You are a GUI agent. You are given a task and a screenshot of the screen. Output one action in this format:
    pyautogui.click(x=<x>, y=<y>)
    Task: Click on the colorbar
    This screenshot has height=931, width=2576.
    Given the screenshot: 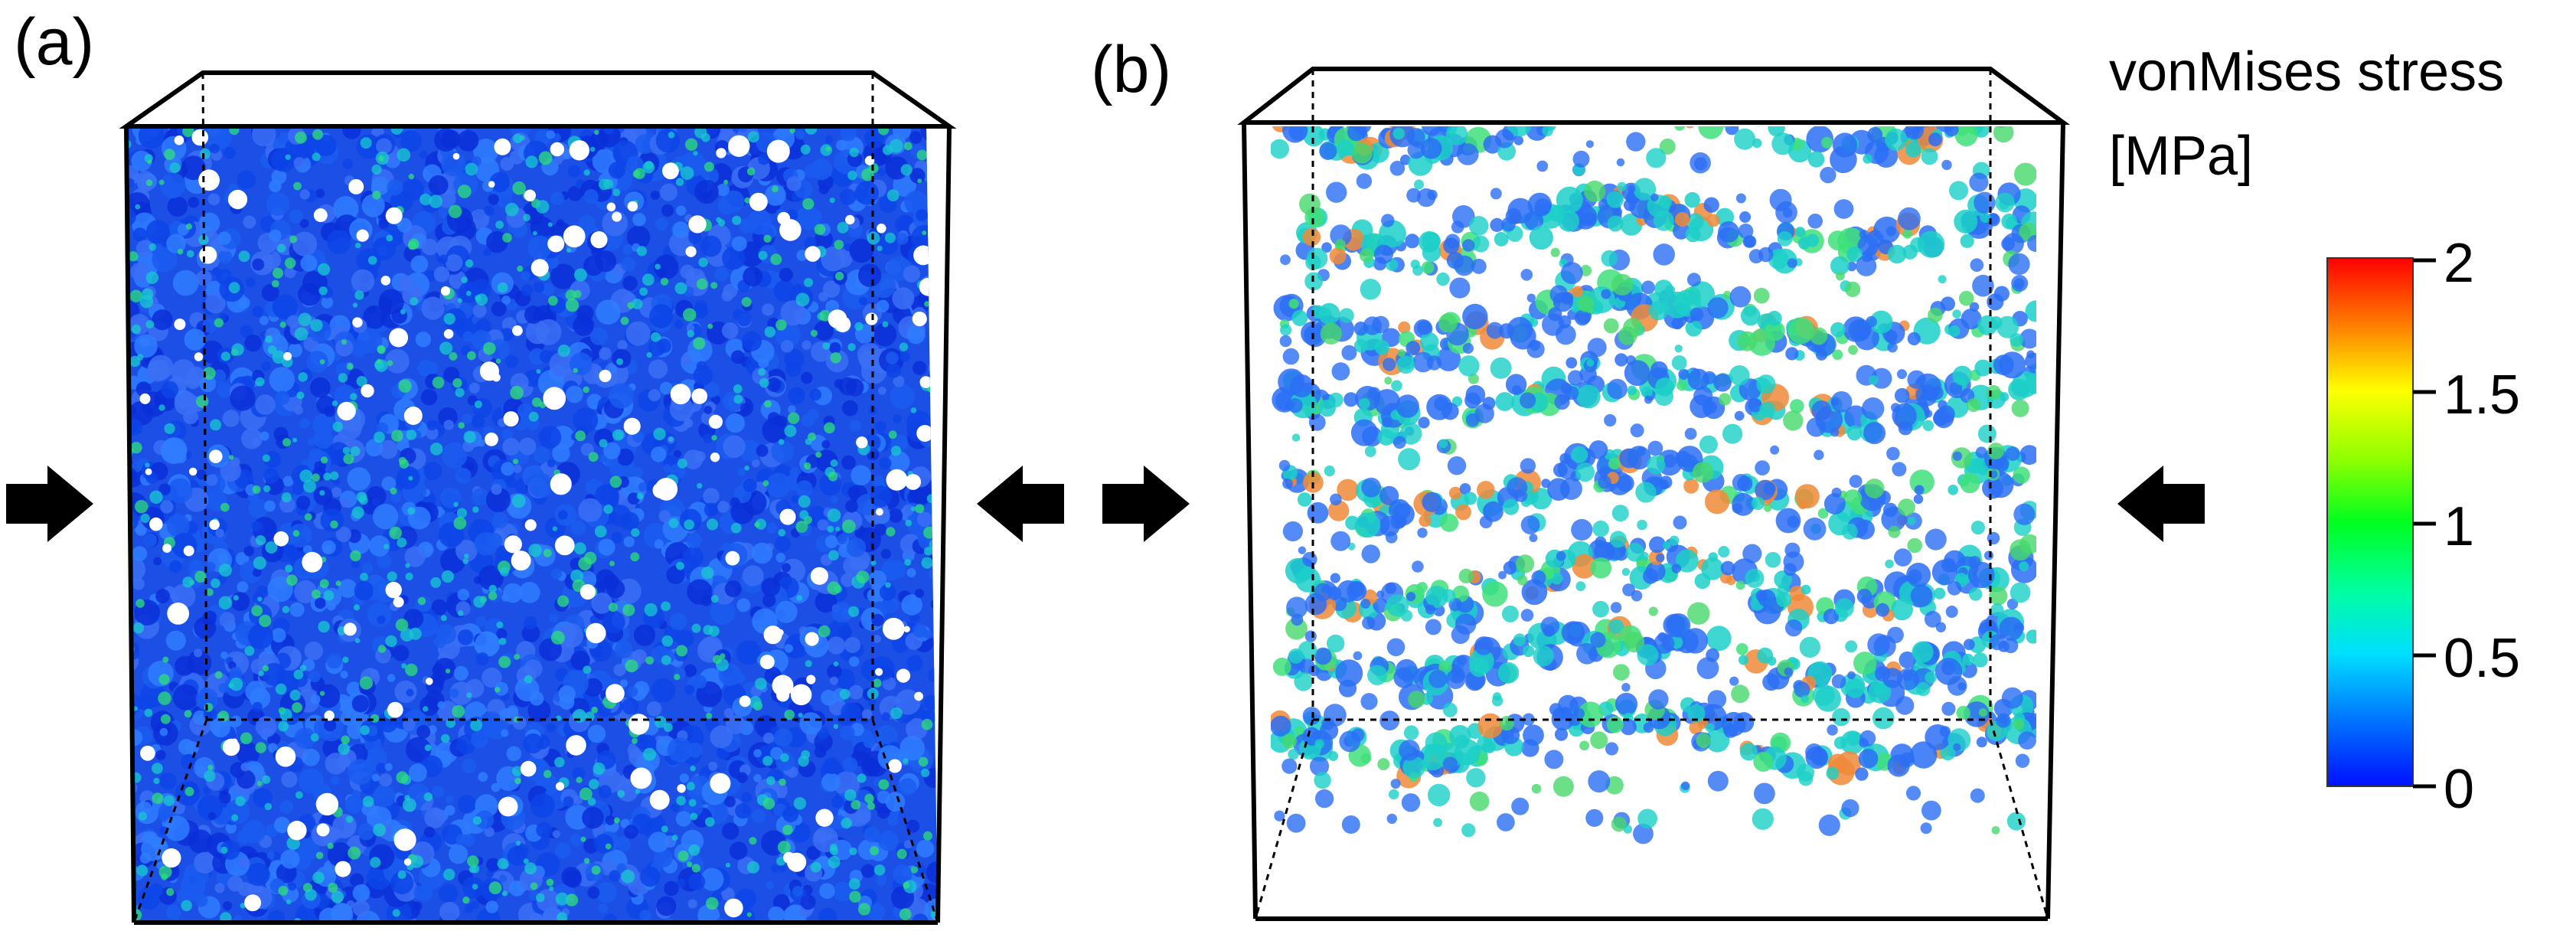 What is the action you would take?
    pyautogui.click(x=2381, y=523)
    